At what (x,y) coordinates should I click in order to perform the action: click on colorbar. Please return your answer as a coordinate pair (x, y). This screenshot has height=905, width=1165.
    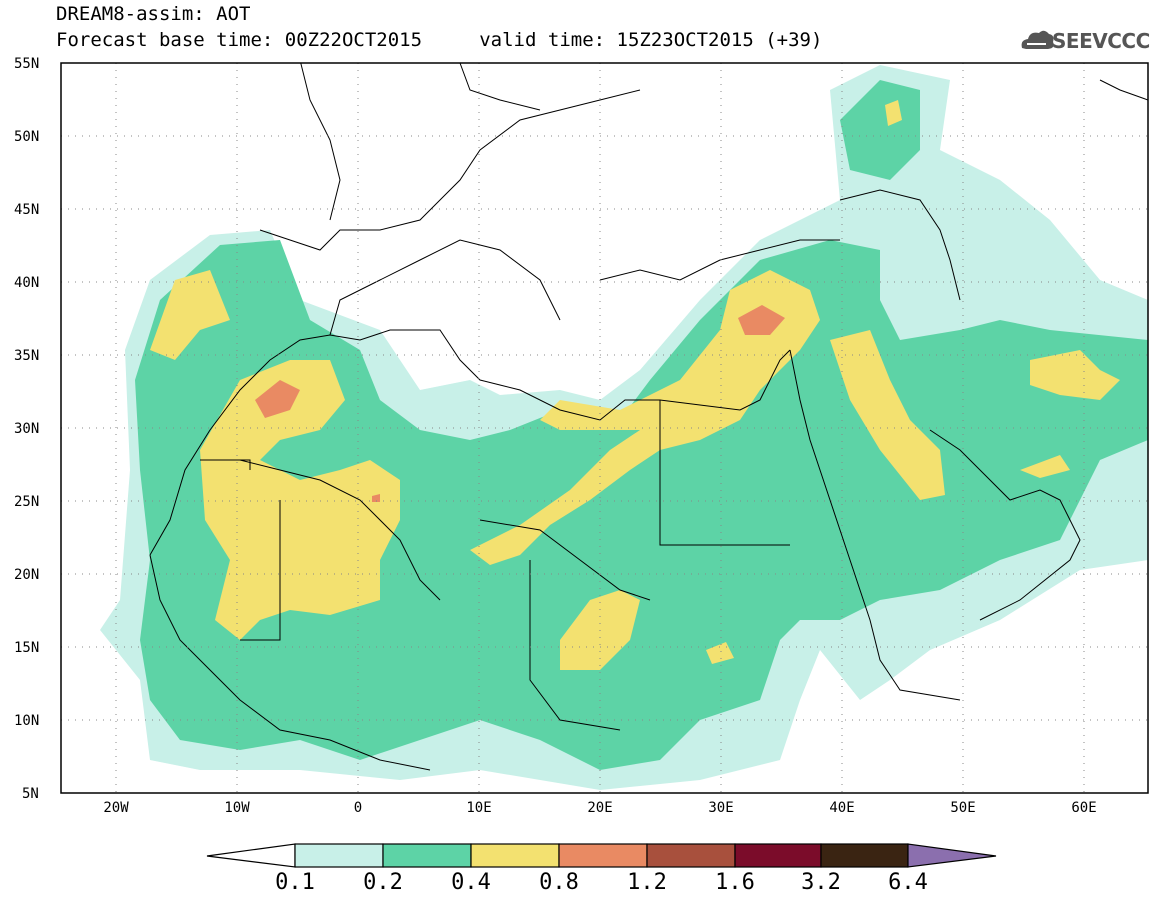
    Looking at the image, I should click on (601, 855).